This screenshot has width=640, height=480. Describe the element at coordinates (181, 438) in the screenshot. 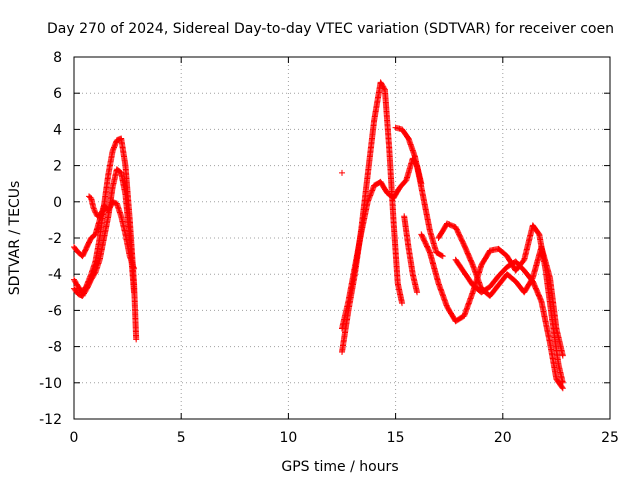

I see `x-tick-label: 5` at that location.